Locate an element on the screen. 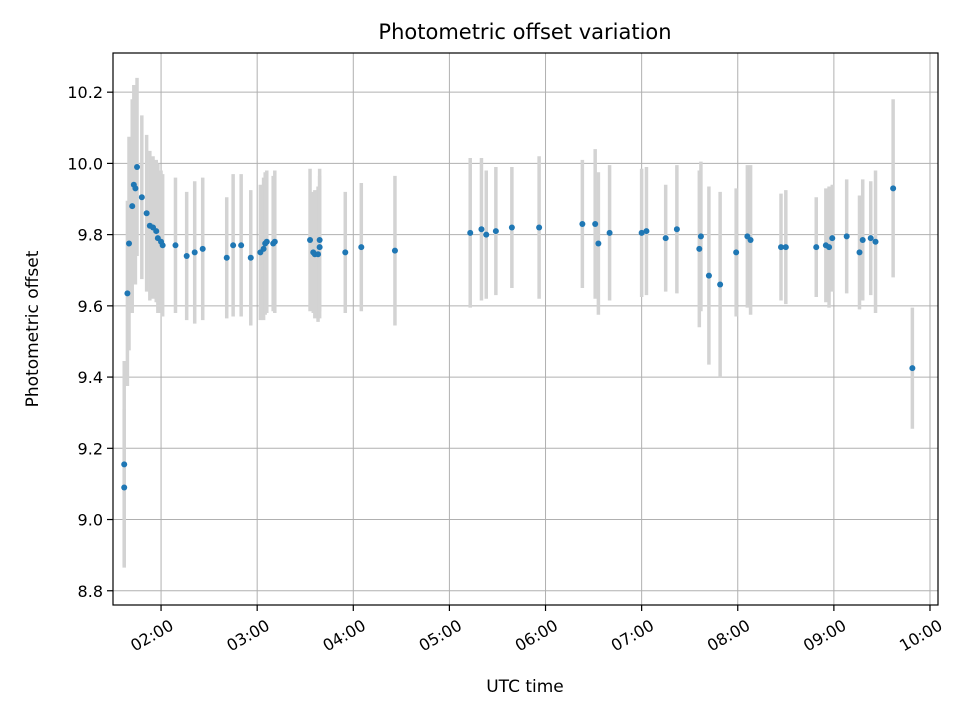 Image resolution: width=960 pixels, height=720 pixels. y-tick-label: 8.8 is located at coordinates (90, 591).